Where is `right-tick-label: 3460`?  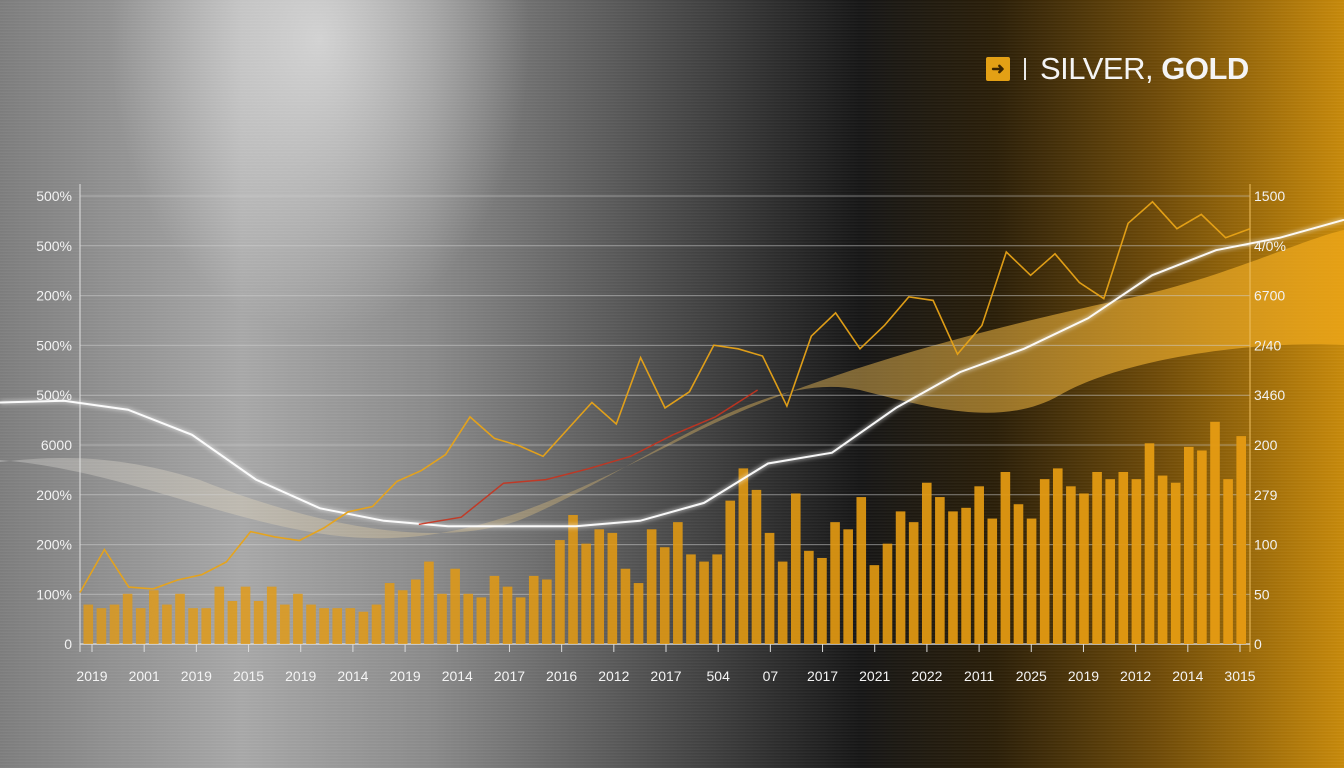
right-tick-label: 3460 is located at coordinates (1269, 395).